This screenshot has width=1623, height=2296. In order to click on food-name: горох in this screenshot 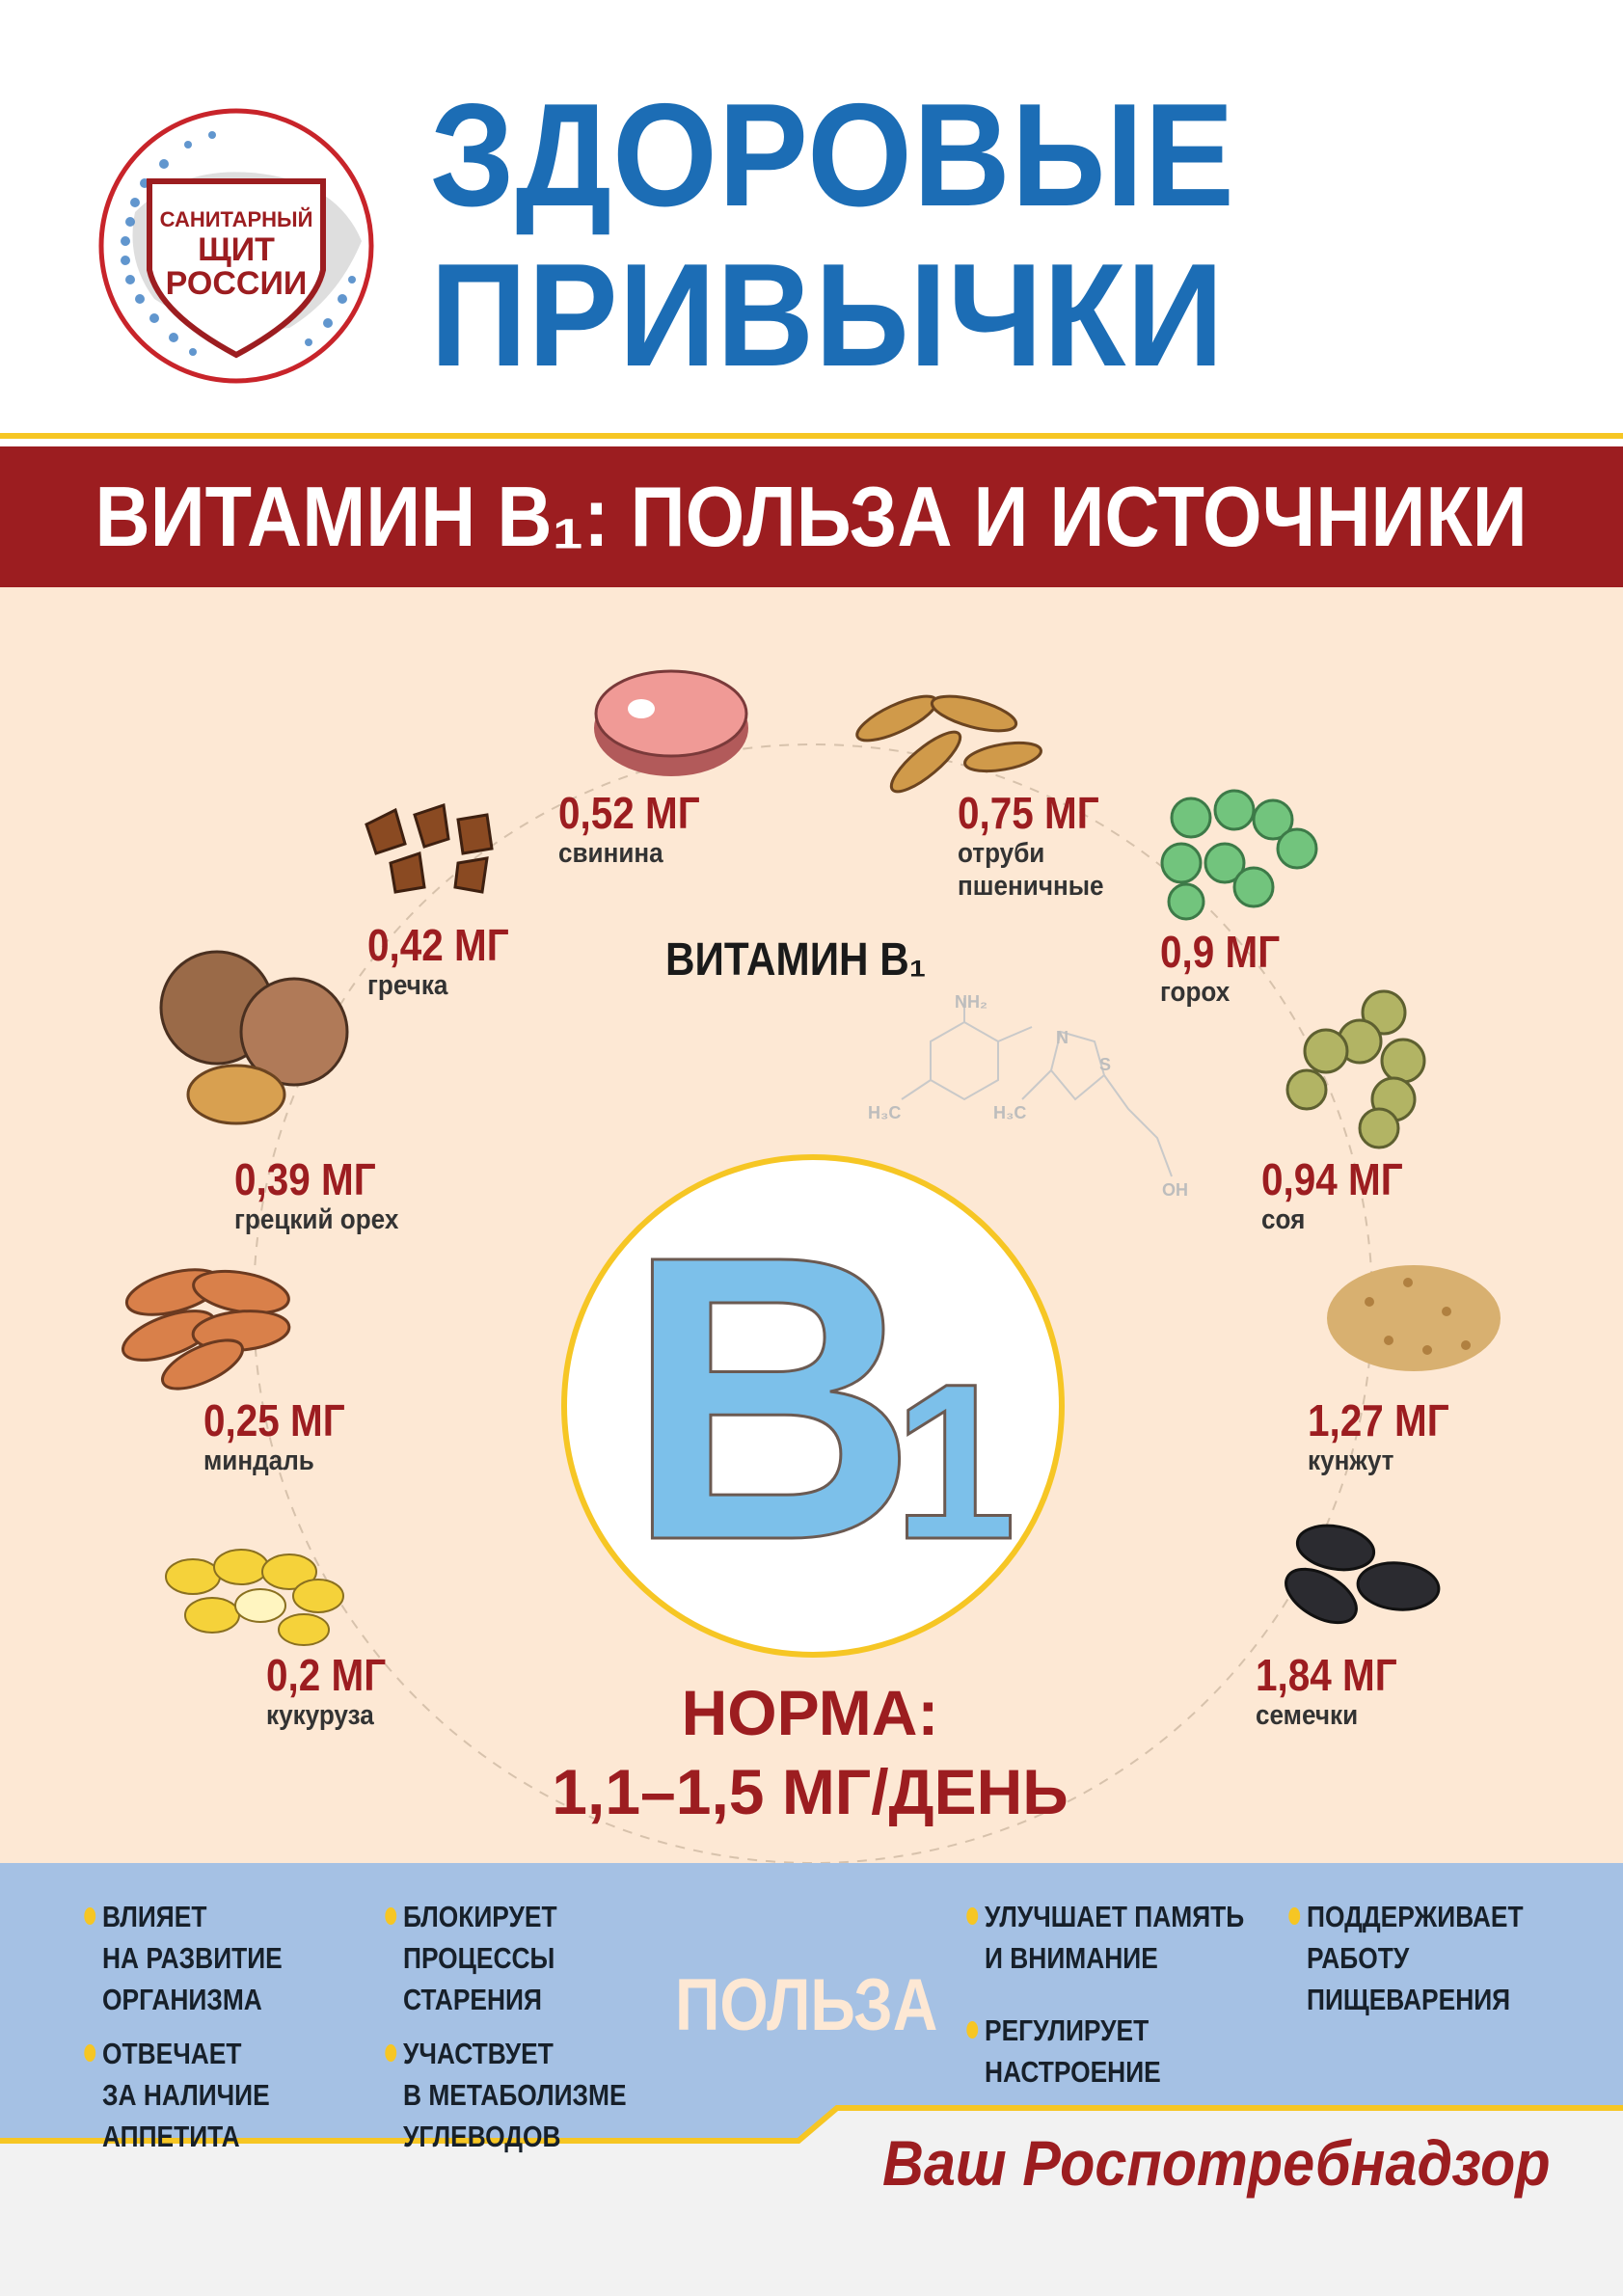, I will do `click(1195, 992)`.